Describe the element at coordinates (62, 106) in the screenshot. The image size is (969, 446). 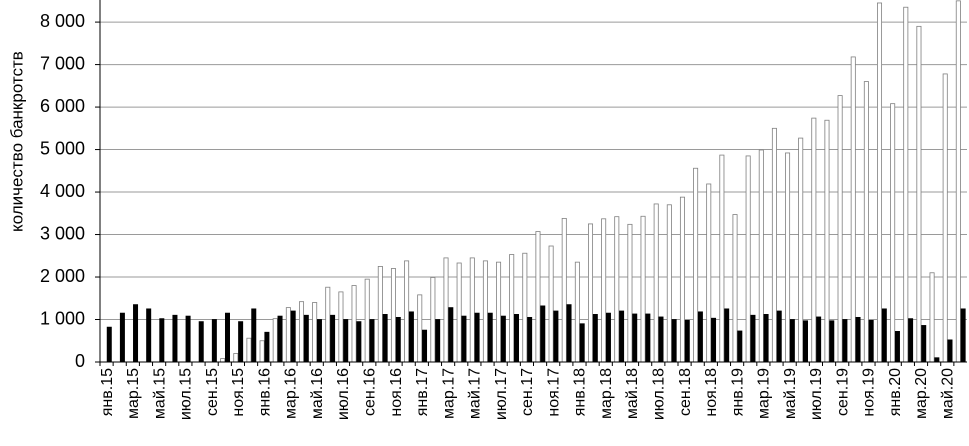
I see `y-tick-label: 6 000` at that location.